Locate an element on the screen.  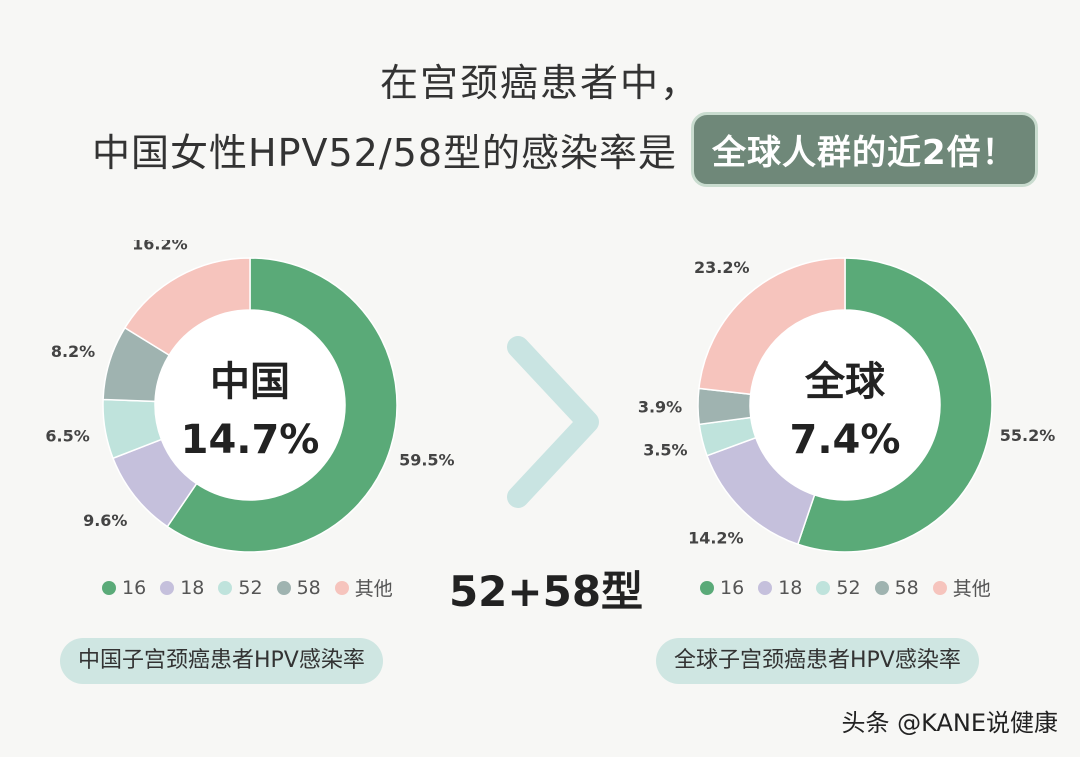
headline-line-2: 中国女性HPV52/58型的感染率是 全球人群的近2倍！ is located at coordinates (565, 149).